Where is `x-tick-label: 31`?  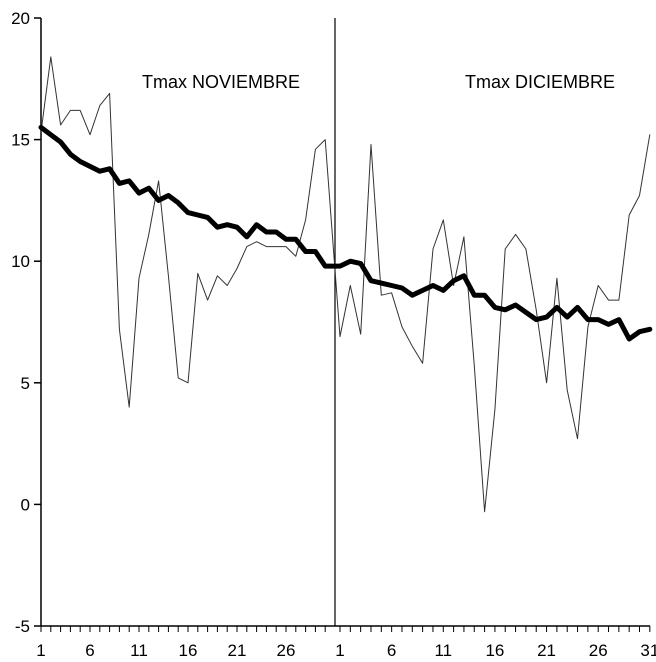
x-tick-label: 31 is located at coordinates (648, 650).